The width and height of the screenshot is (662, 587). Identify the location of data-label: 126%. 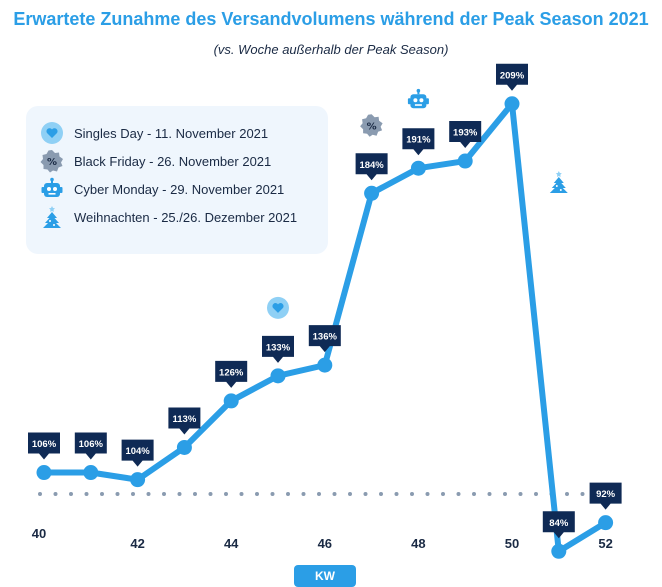
(231, 372).